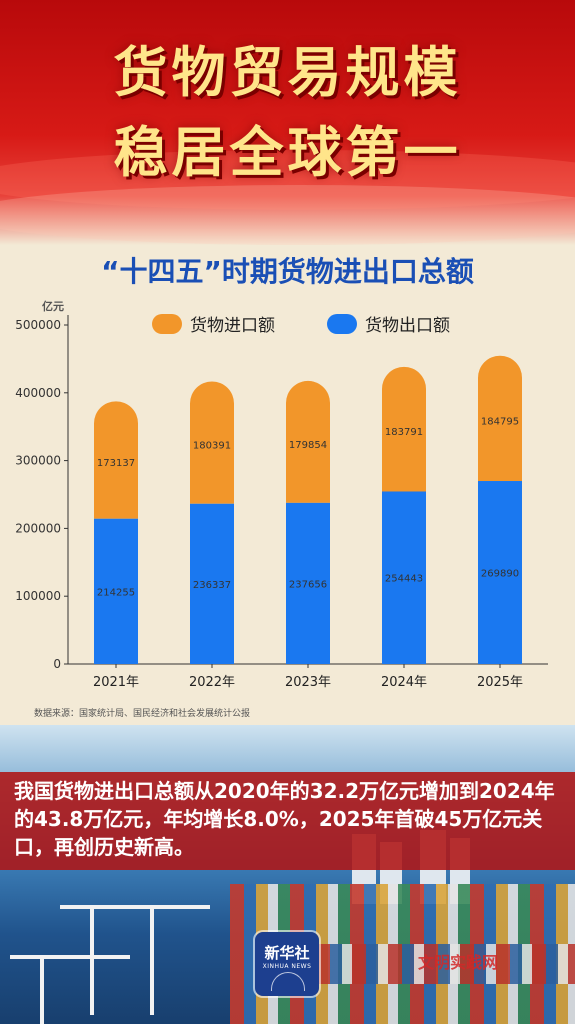 This screenshot has height=1024, width=575. I want to click on data-label-export: 236337, so click(212, 585).